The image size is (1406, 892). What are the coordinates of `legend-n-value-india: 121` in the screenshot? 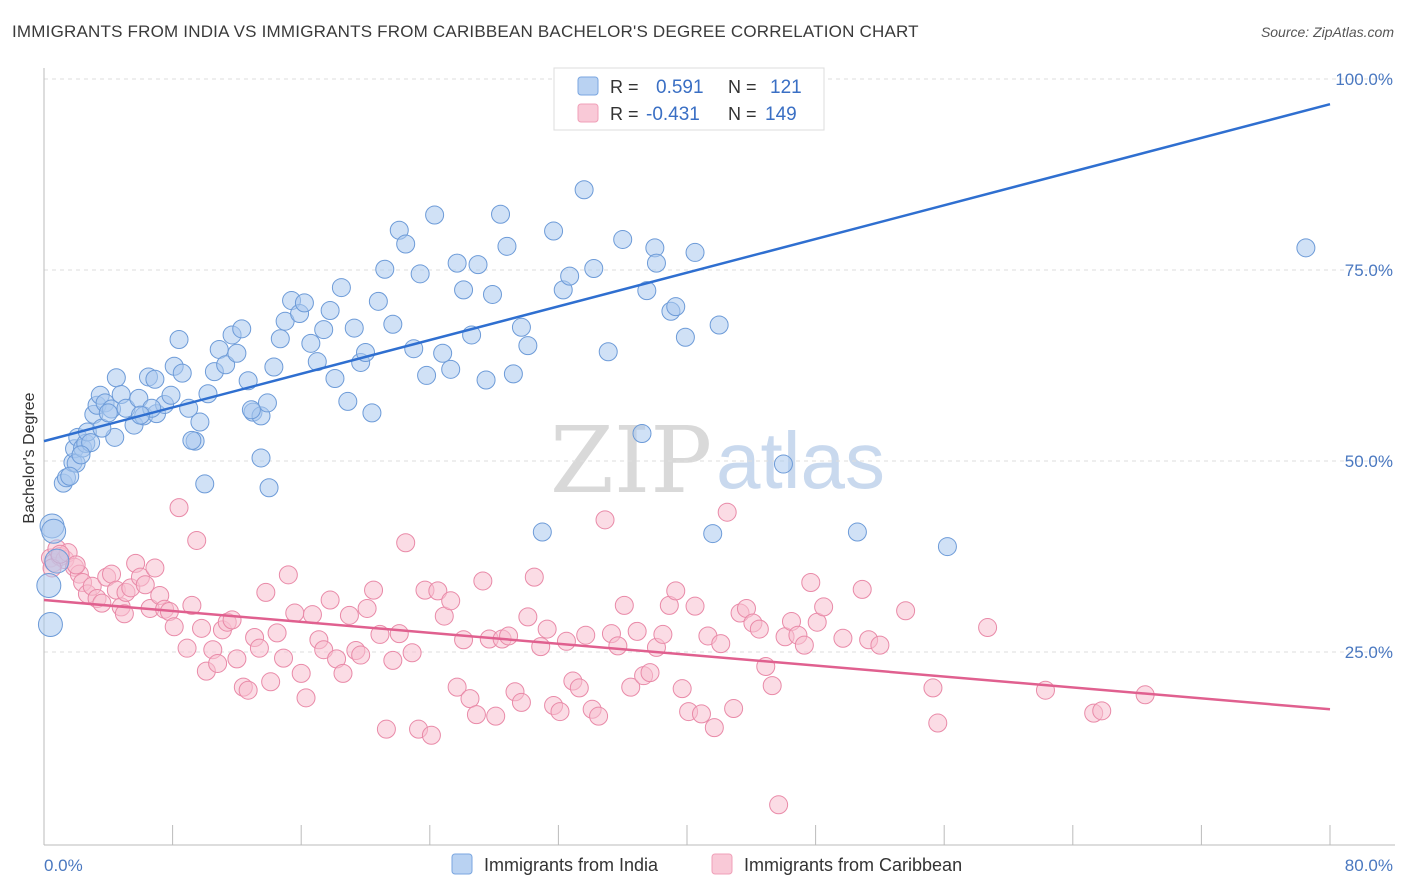 It's located at (786, 87).